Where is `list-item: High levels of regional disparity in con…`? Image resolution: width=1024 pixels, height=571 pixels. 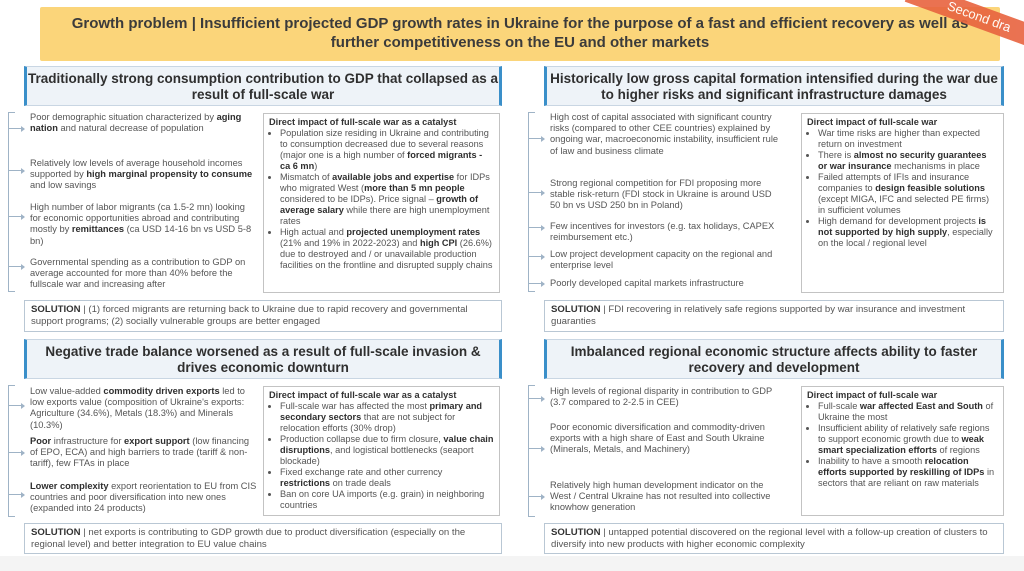 list-item: High levels of regional disparity in con… is located at coordinates (661, 397).